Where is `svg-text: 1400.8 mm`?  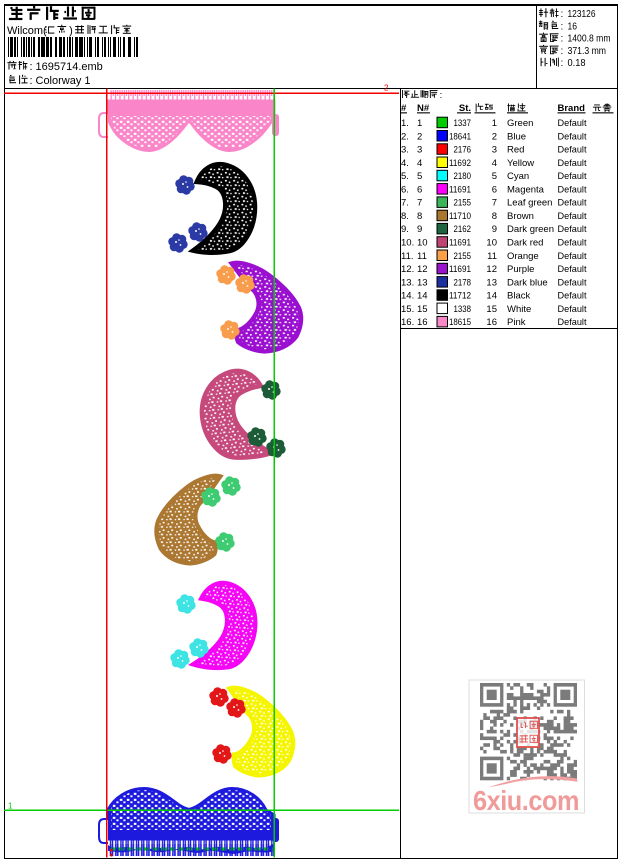 svg-text: 1400.8 mm is located at coordinates (589, 39).